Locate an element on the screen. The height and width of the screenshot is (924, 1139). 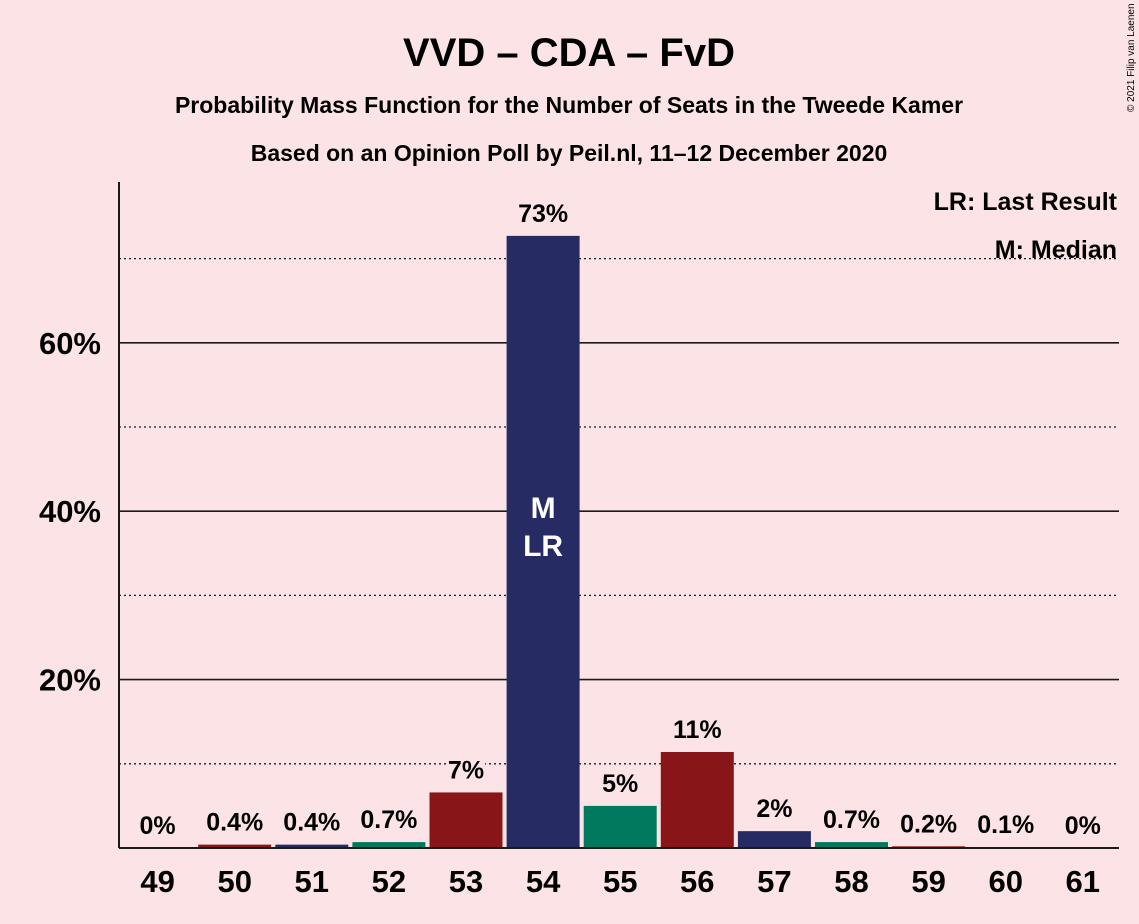
x-tick-label: 51 is located at coordinates (312, 881).